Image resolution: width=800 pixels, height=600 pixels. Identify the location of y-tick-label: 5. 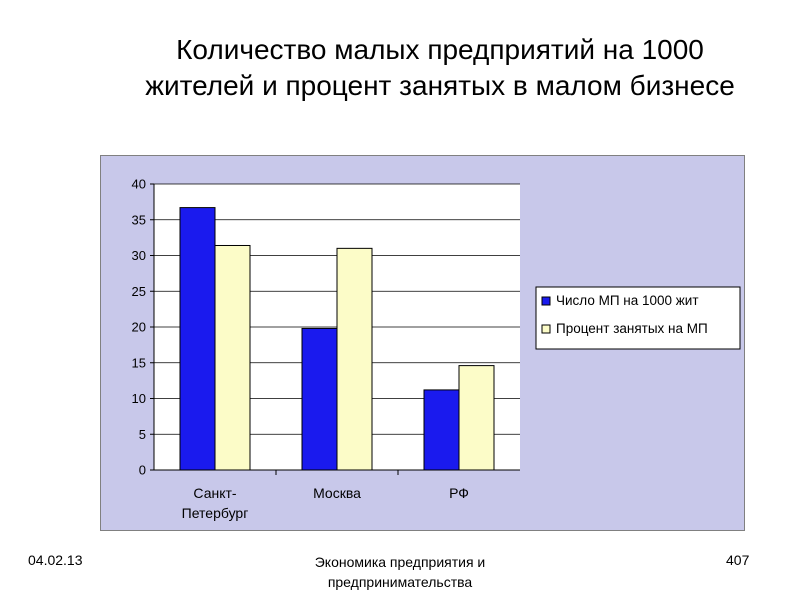
(142, 434).